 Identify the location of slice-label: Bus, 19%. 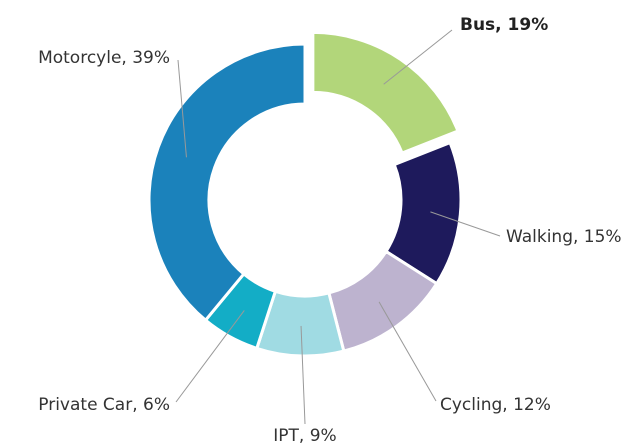
(504, 25).